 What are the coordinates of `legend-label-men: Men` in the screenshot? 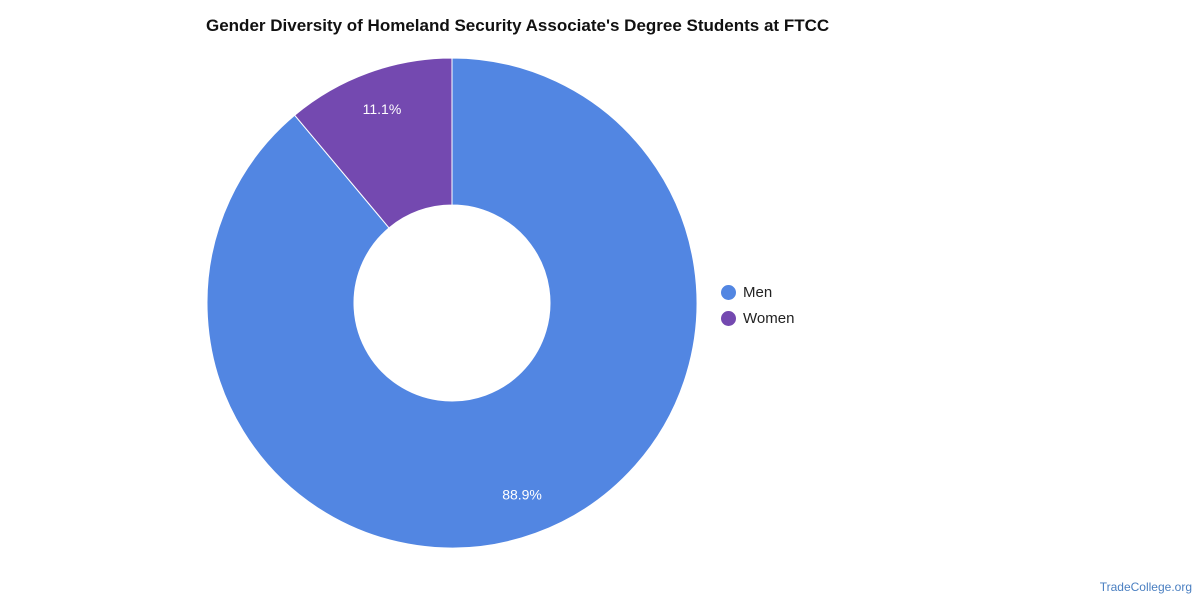 It's located at (758, 292).